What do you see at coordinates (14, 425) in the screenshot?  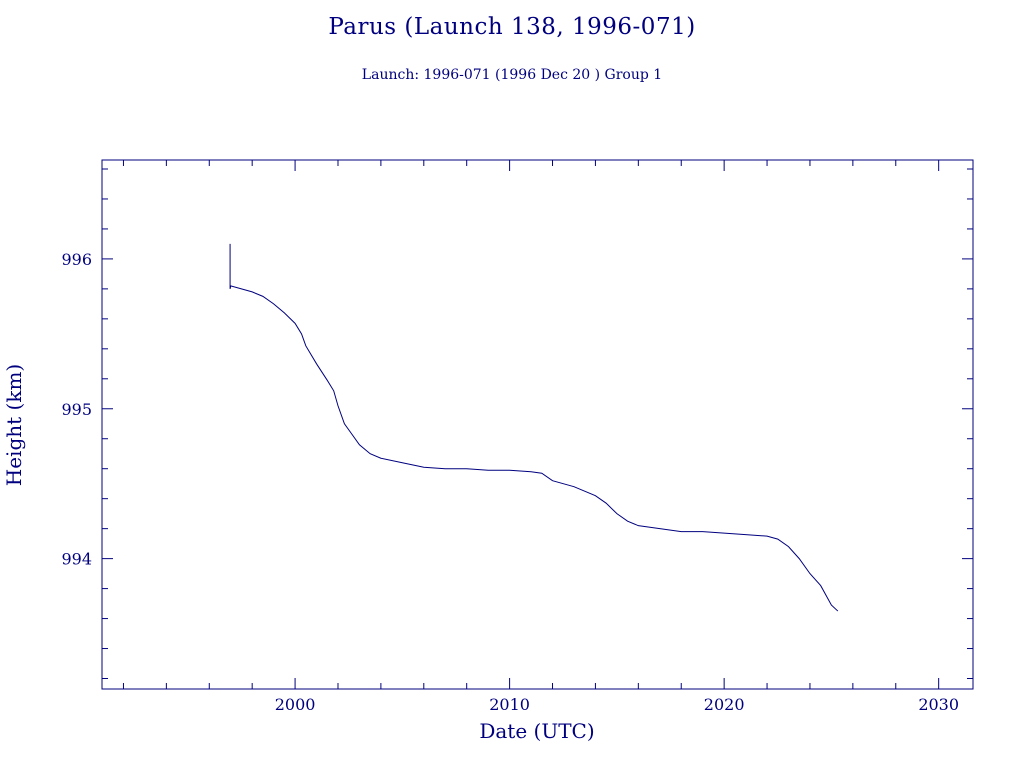 I see `y-axis-label: Height (km)` at bounding box center [14, 425].